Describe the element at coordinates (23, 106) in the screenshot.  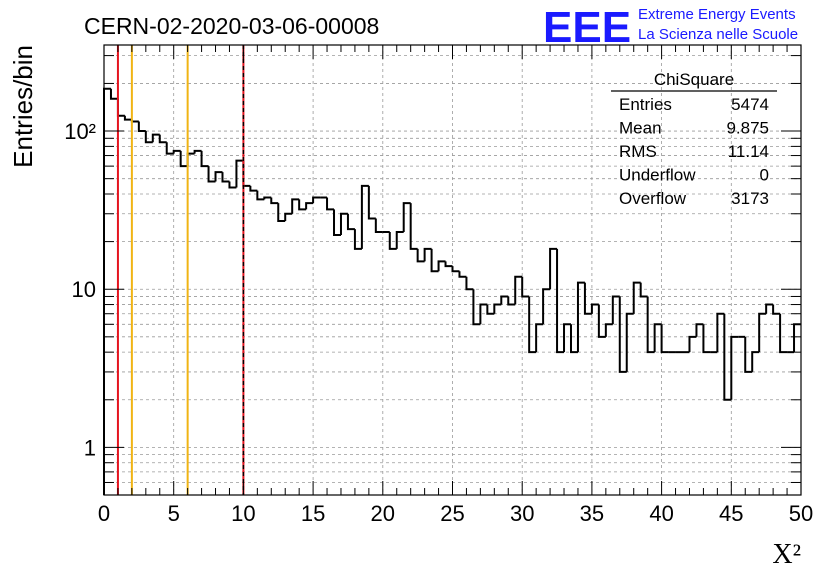
I see `y-axis-label: Entries/bin` at that location.